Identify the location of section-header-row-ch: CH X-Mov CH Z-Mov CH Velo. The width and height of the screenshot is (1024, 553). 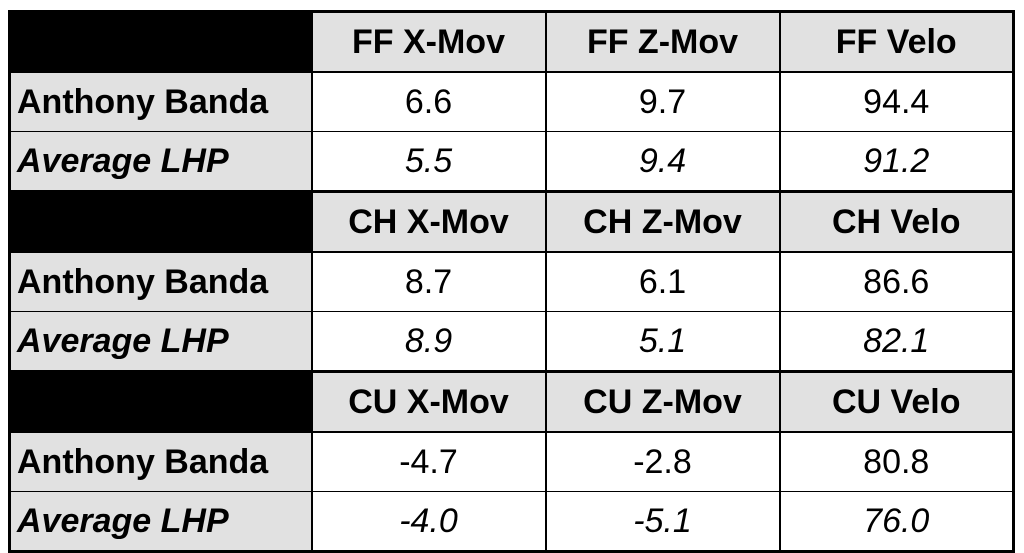
(511, 221).